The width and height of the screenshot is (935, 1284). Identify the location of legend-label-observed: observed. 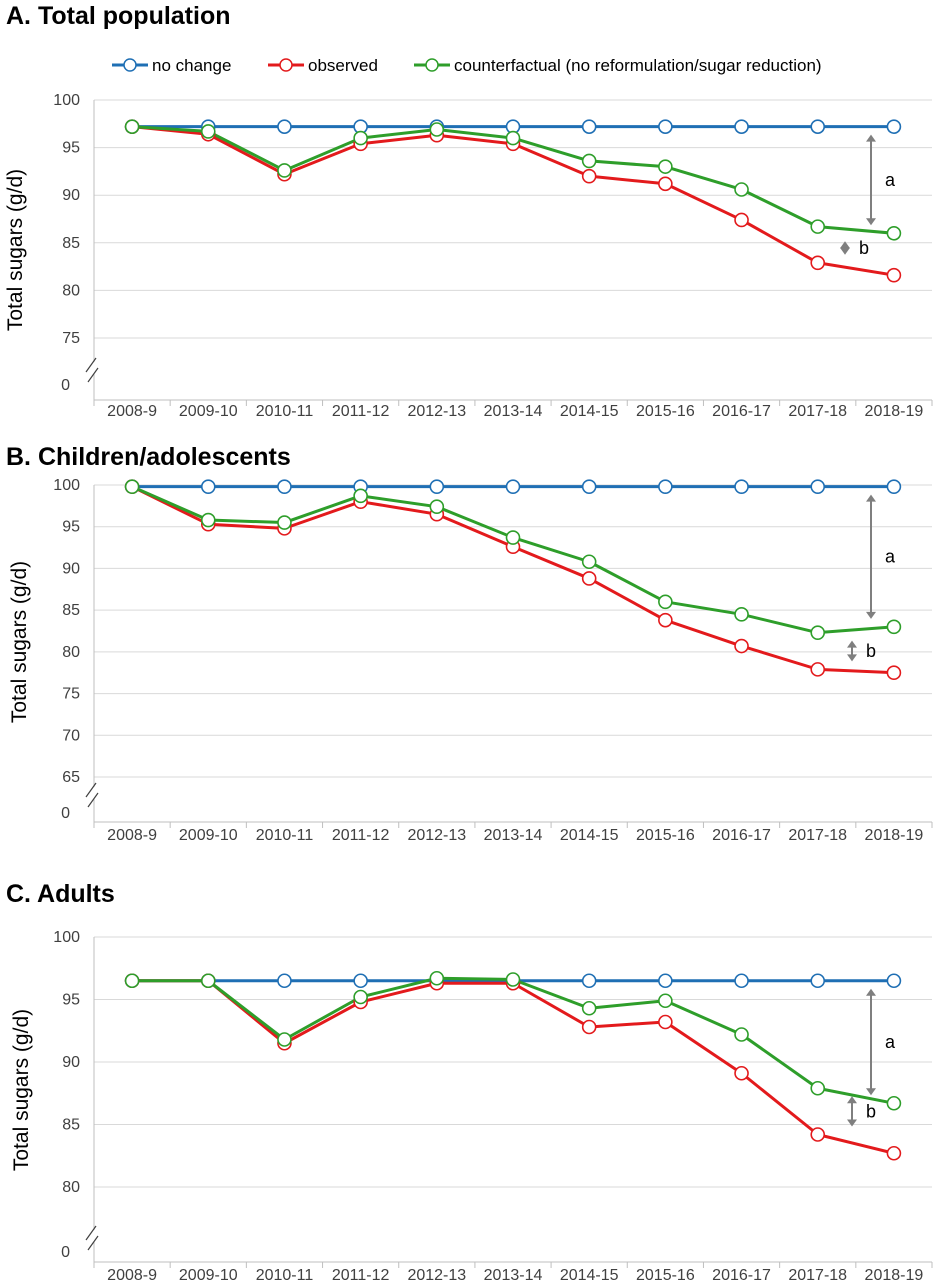
(343, 65).